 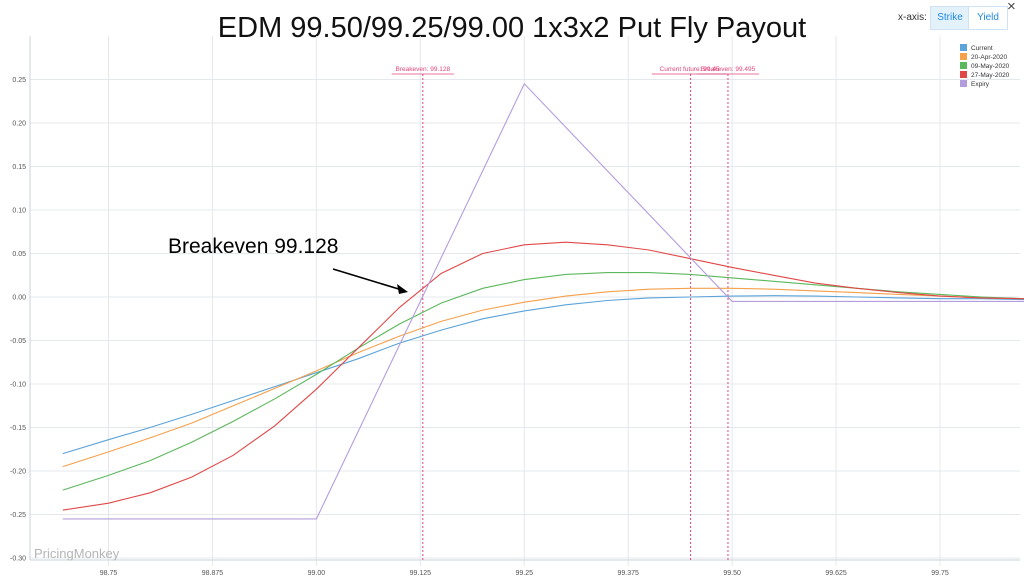 What do you see at coordinates (18, 515) in the screenshot?
I see `y-tick-label: -0.25` at bounding box center [18, 515].